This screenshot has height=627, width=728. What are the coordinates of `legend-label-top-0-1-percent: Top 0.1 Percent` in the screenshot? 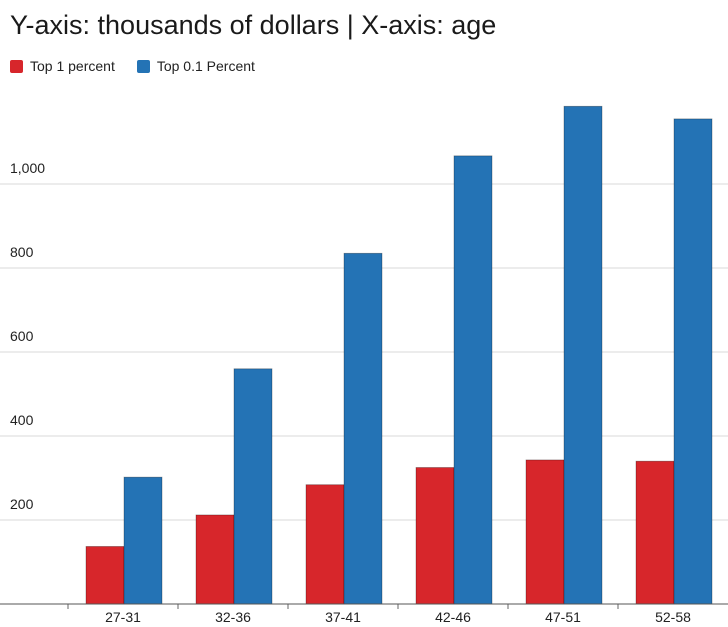 It's located at (205, 66).